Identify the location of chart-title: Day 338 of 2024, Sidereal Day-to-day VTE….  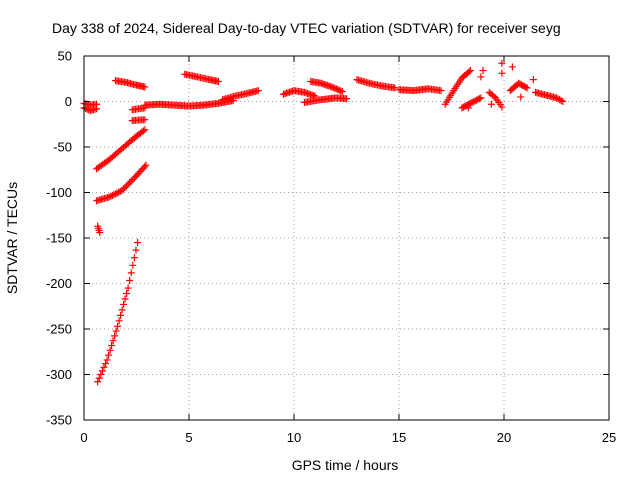
(306, 28).